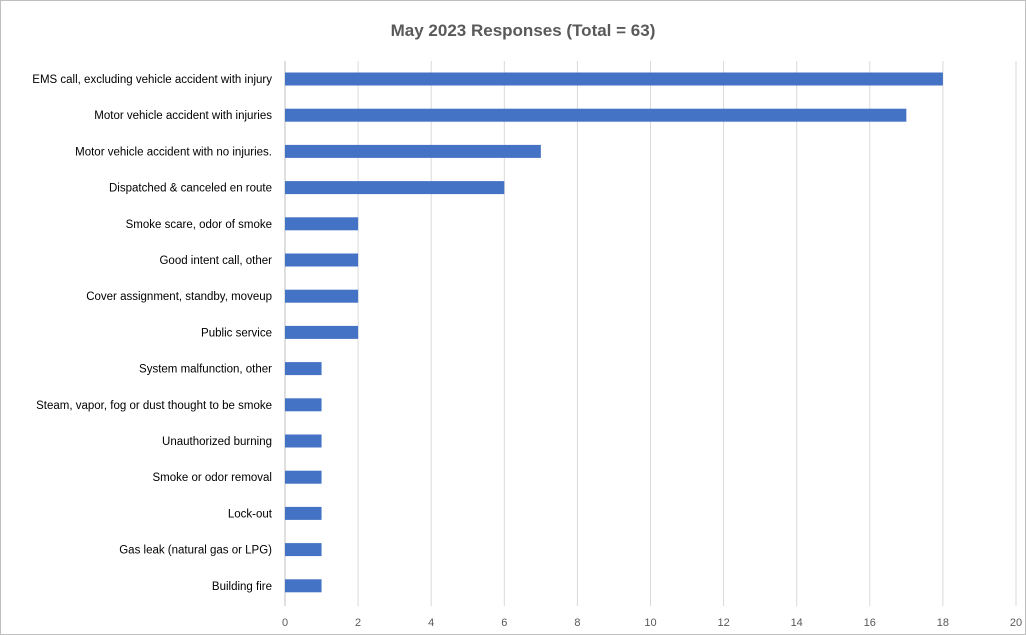  I want to click on category-label: Motor vehicle accident with injuries, so click(183, 116).